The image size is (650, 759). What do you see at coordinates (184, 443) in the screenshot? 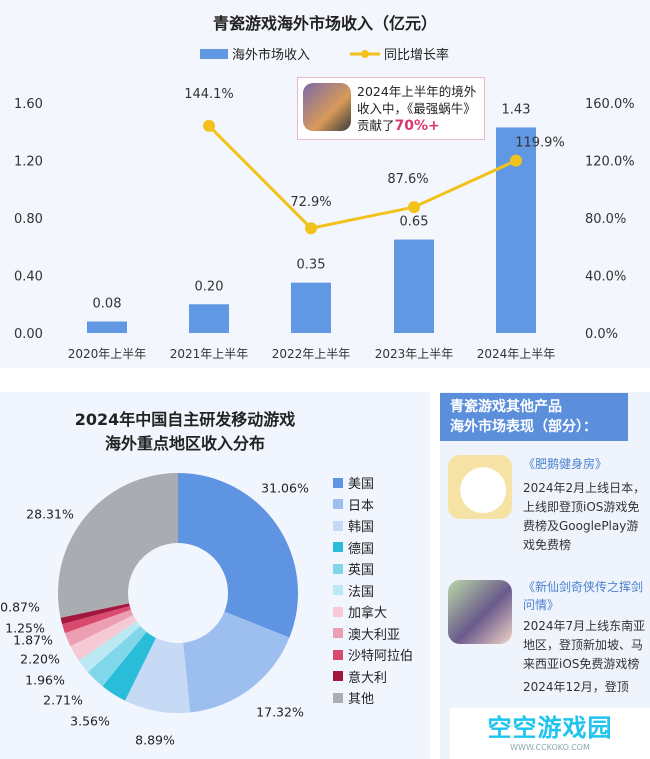
I see `pie-title-line2: 海外重点地区收入分布` at bounding box center [184, 443].